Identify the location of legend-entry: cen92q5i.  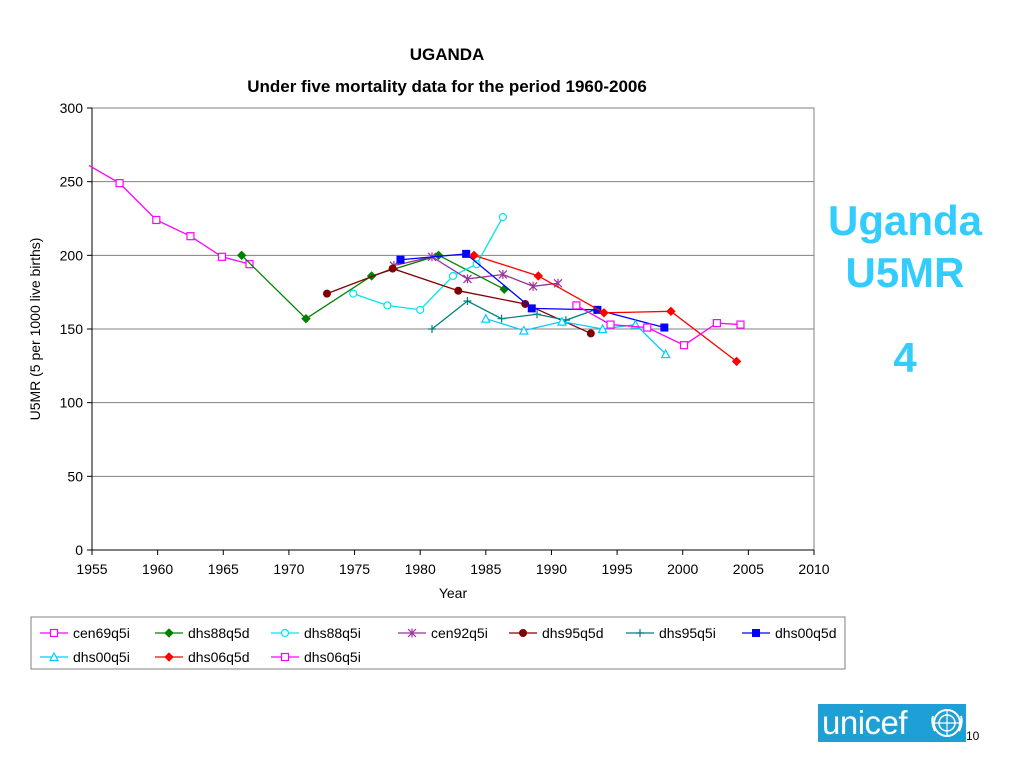
(443, 633).